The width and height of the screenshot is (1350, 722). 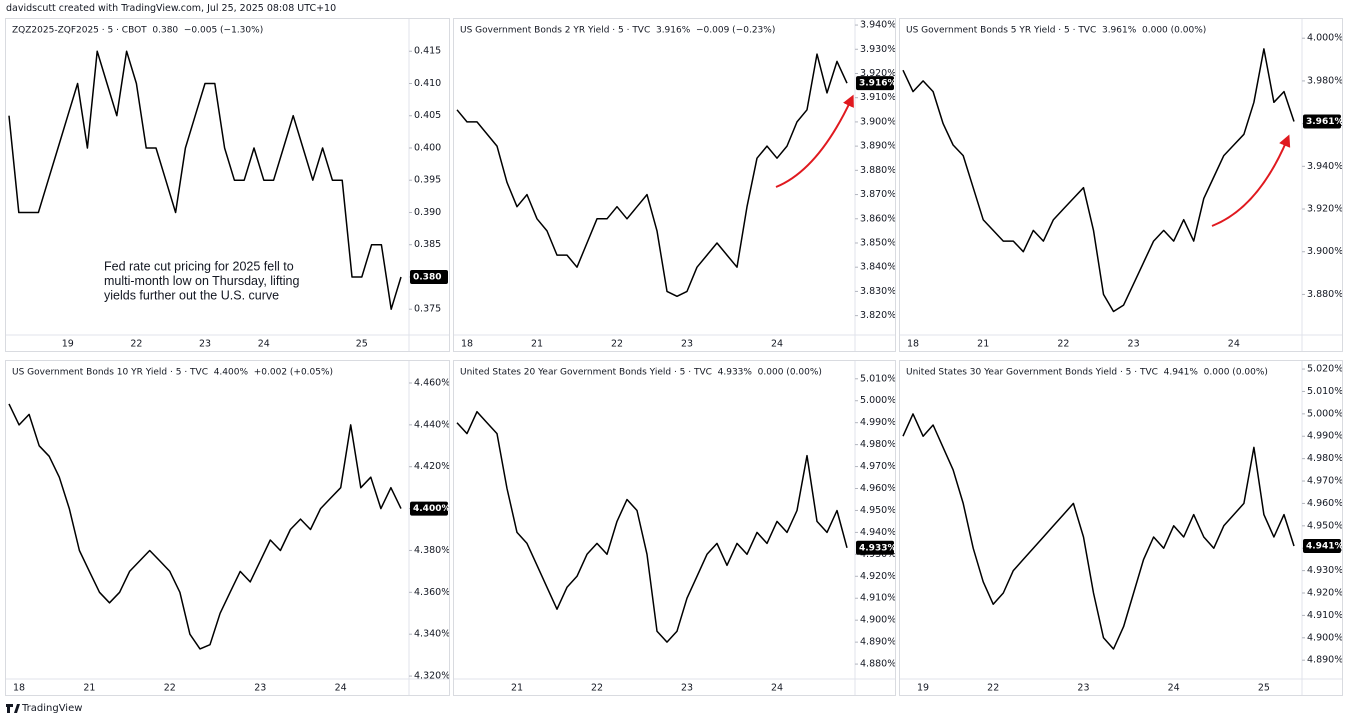 I want to click on y-tick-label: 4.000%, so click(x=1324, y=38).